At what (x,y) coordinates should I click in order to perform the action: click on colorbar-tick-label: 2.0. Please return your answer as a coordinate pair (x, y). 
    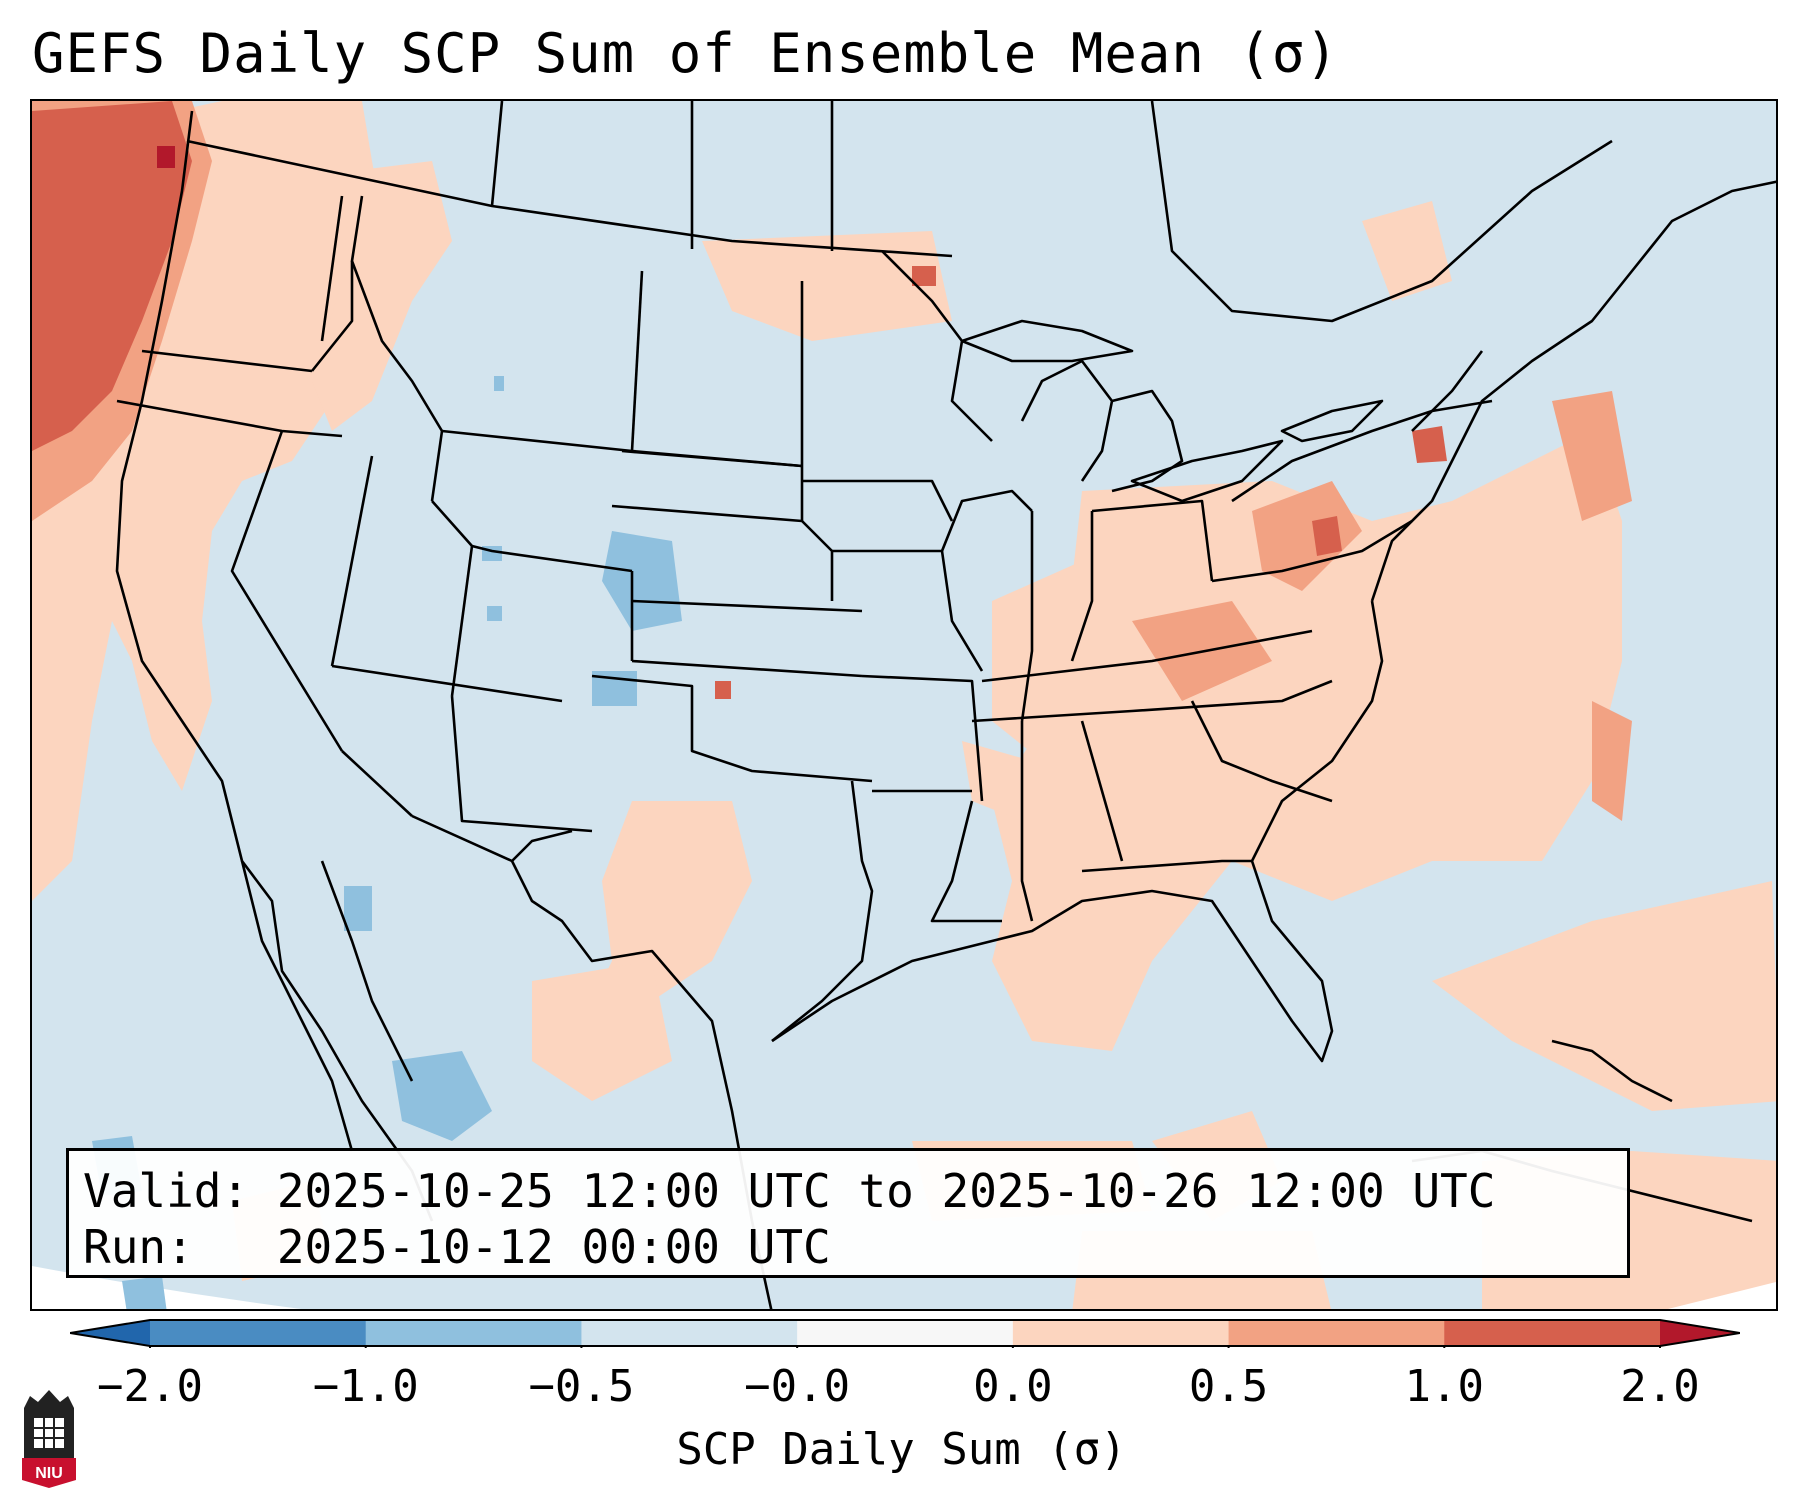
    Looking at the image, I should click on (1660, 1386).